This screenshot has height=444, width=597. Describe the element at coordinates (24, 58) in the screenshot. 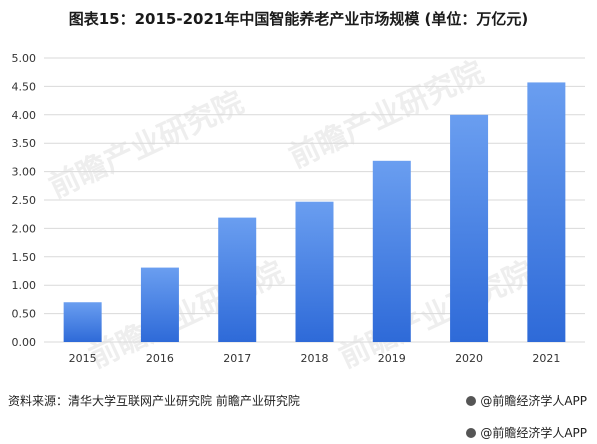

I see `y-tick-label: 5.00` at that location.